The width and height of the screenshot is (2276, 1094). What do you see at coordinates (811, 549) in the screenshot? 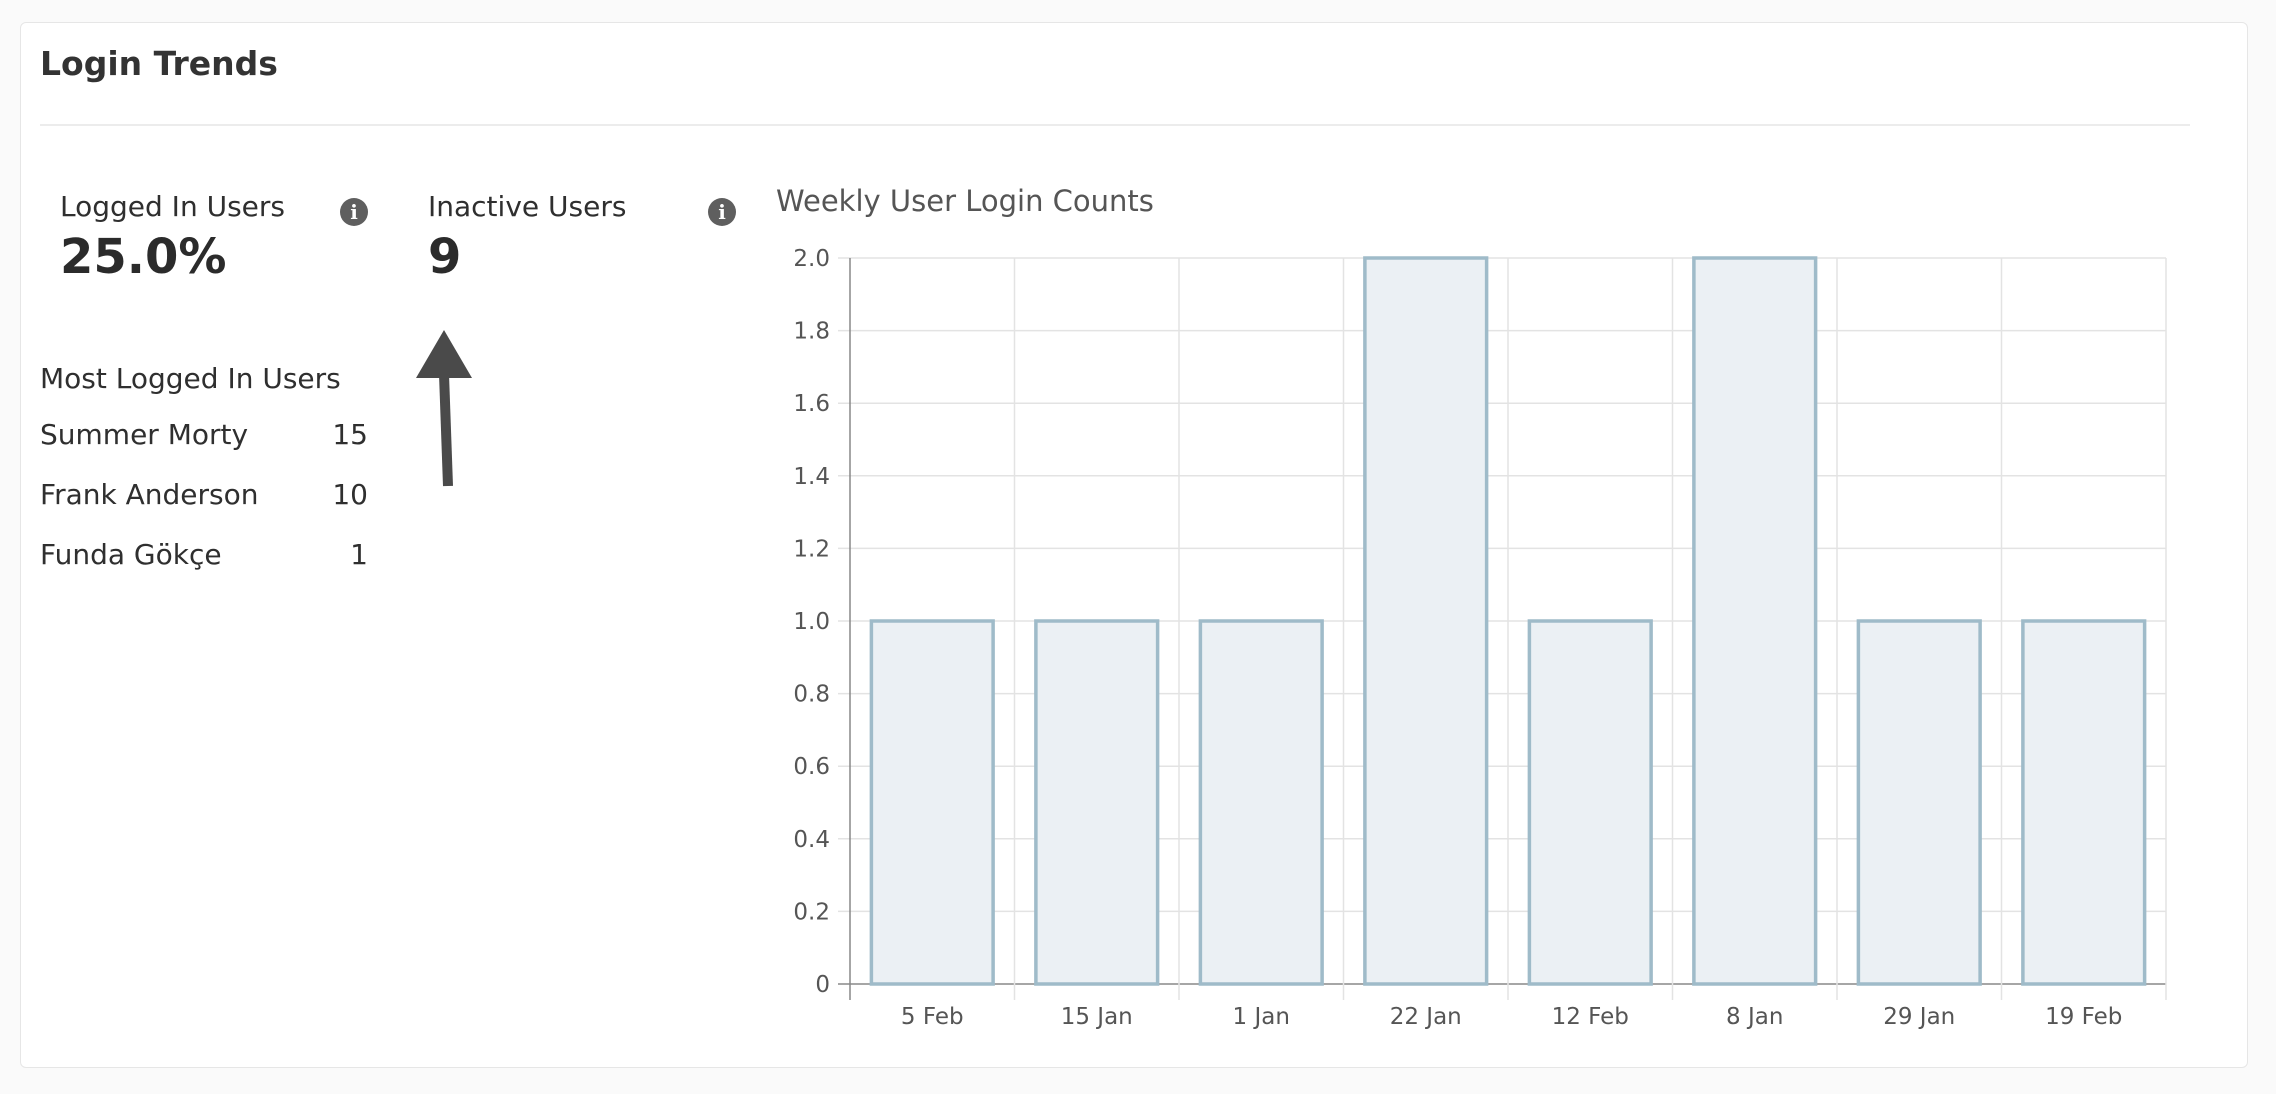
I see `y-tick-label: 1.2` at bounding box center [811, 549].